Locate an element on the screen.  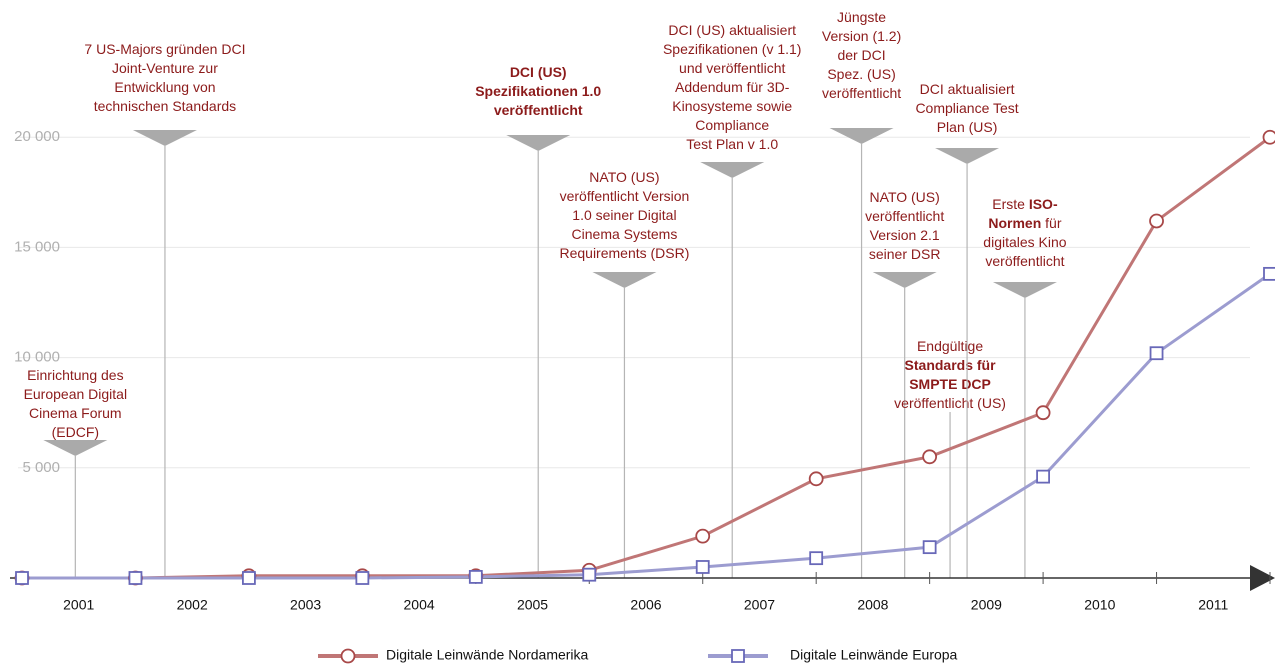
x-tick-label: 2005 is located at coordinates (532, 605).